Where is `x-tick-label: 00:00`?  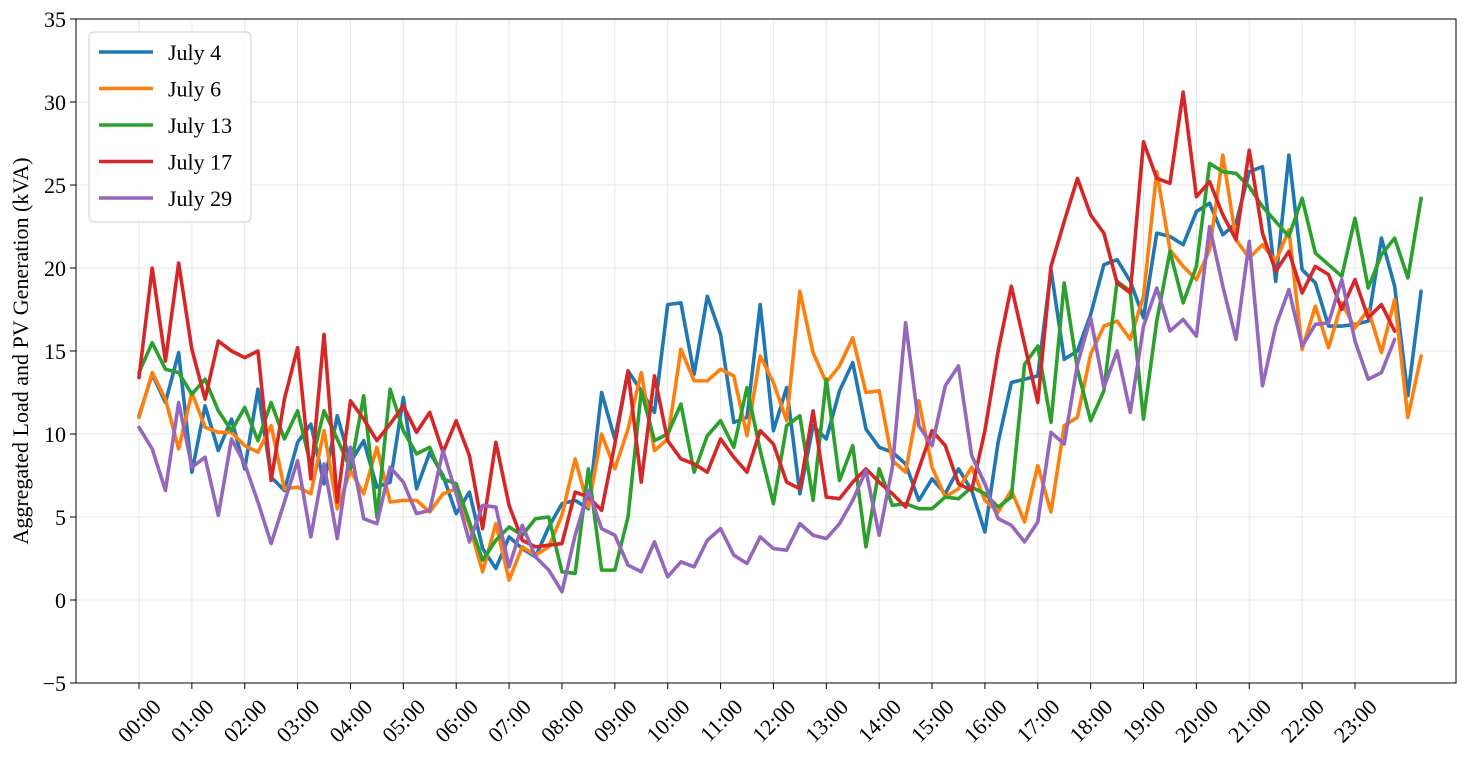
x-tick-label: 00:00 is located at coordinates (139, 720).